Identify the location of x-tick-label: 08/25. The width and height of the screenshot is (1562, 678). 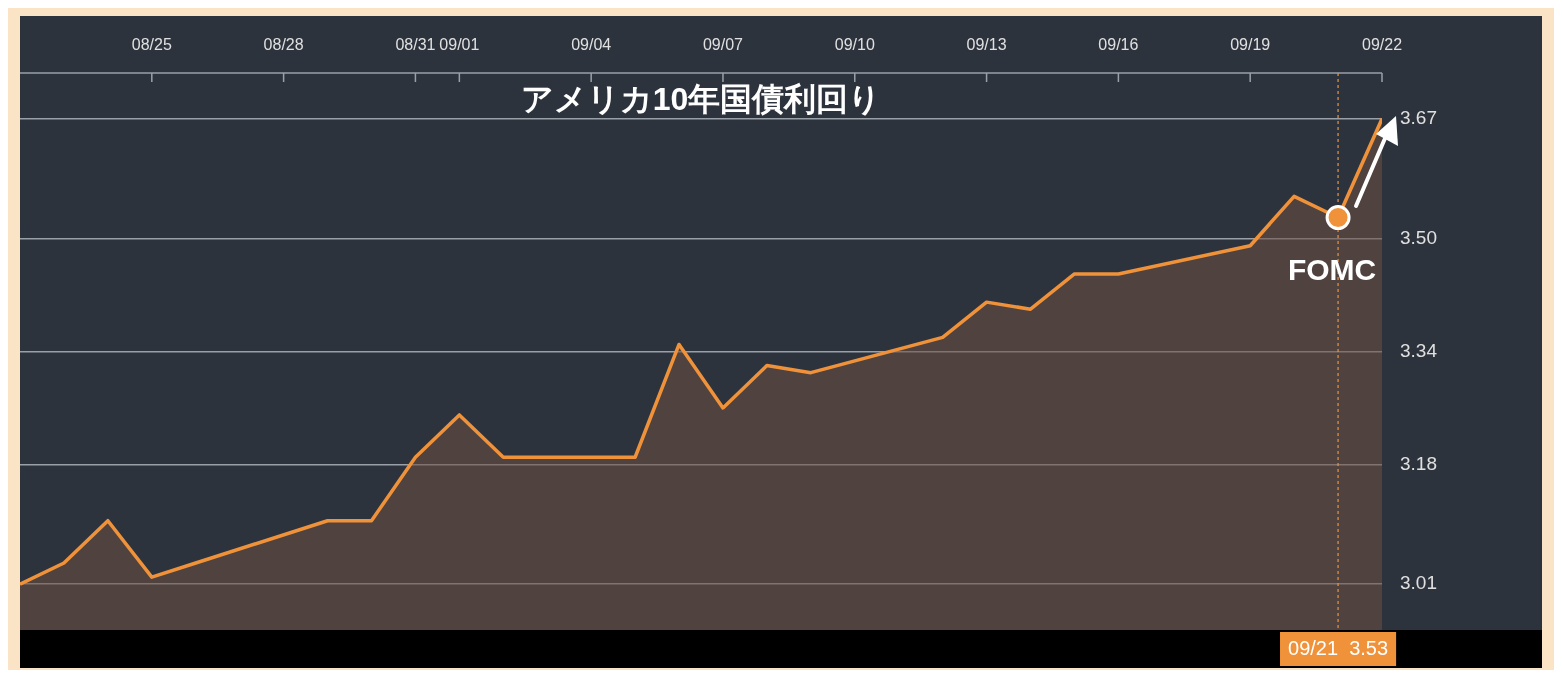
(151, 44).